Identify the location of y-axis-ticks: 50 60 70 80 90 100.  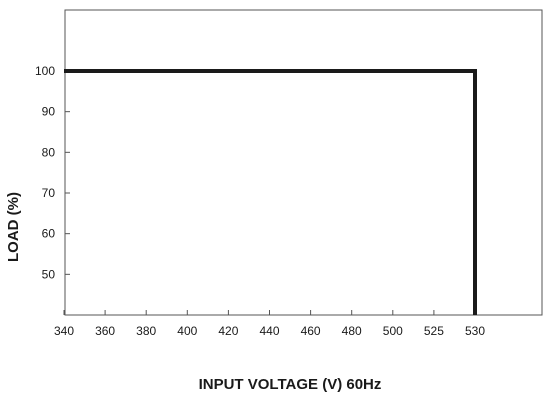
(52, 172).